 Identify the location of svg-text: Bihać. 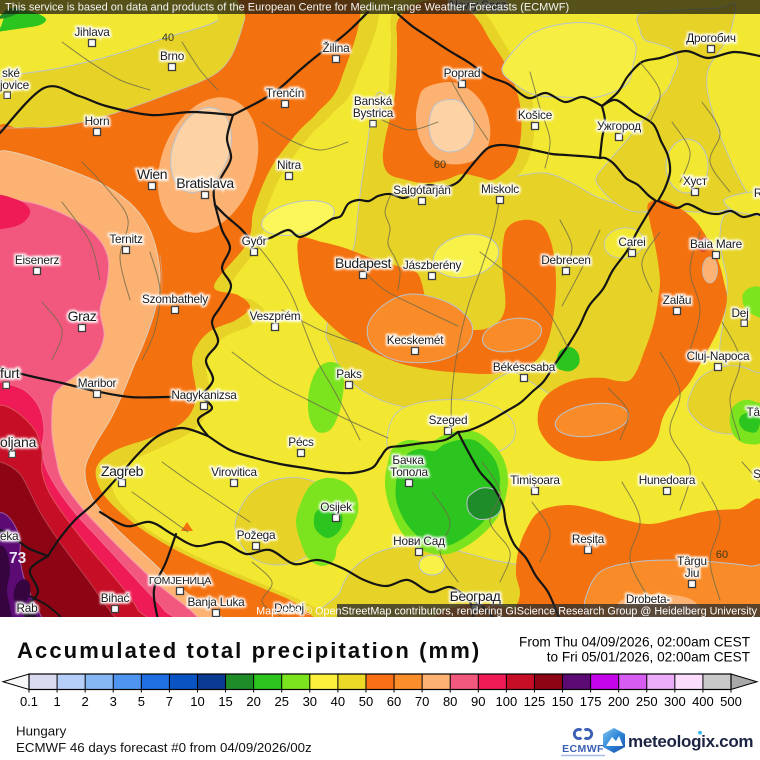
(115, 598).